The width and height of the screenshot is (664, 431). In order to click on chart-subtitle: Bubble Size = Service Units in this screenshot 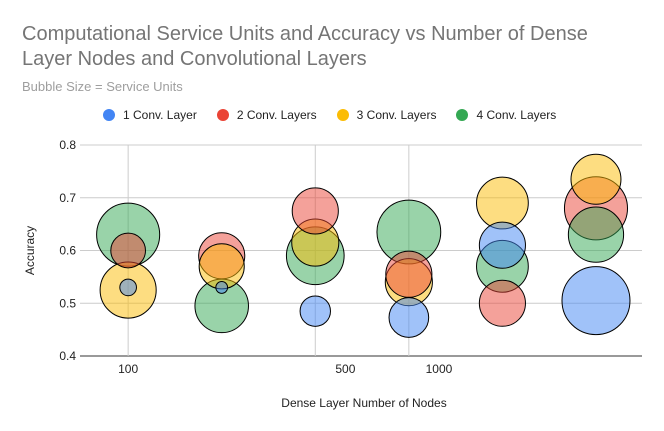, I will do `click(102, 86)`.